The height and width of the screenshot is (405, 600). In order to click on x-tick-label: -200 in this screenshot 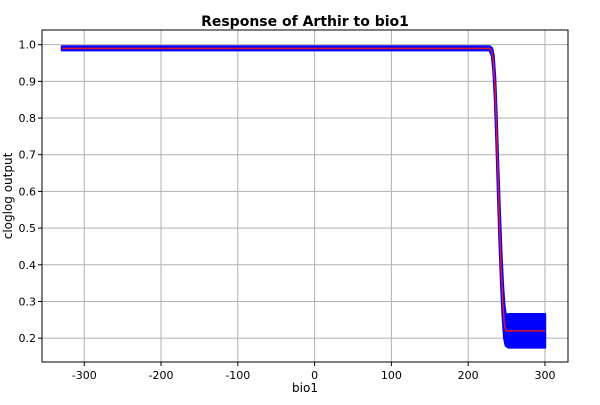, I will do `click(161, 375)`.